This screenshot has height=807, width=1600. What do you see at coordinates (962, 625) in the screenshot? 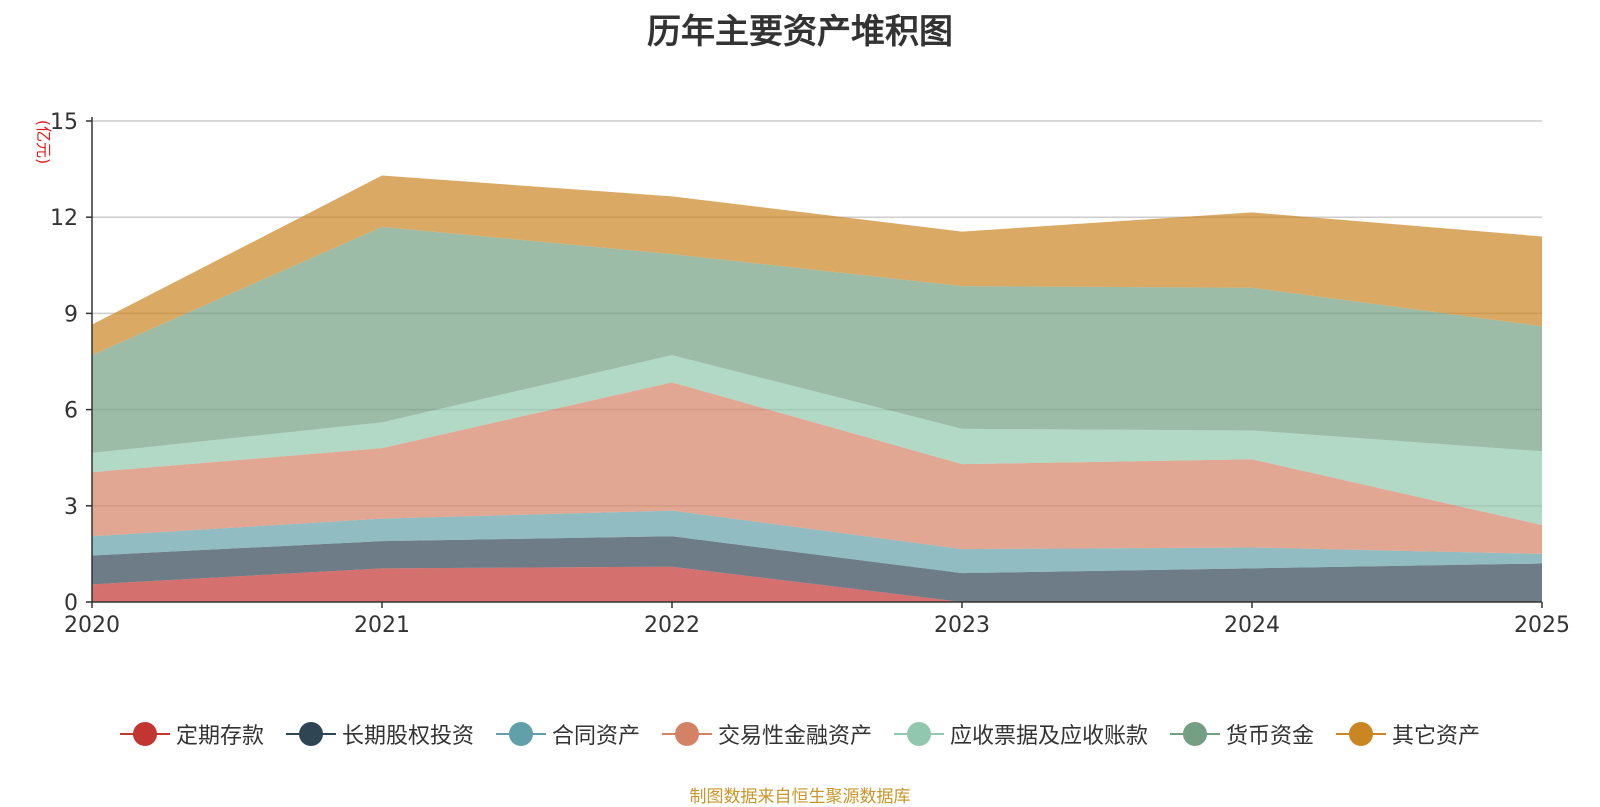
I see `x-tick-label: 2023` at bounding box center [962, 625].